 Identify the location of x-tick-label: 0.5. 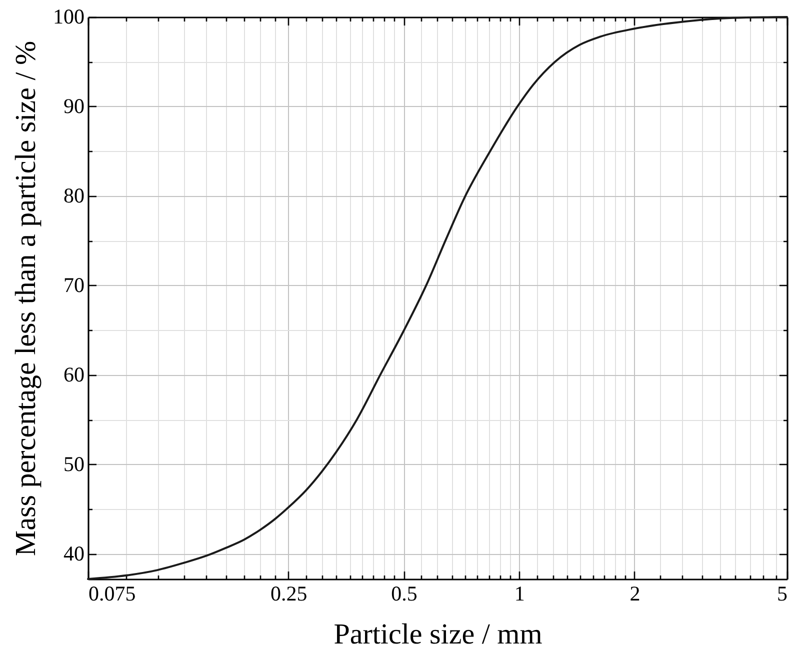
(404, 594).